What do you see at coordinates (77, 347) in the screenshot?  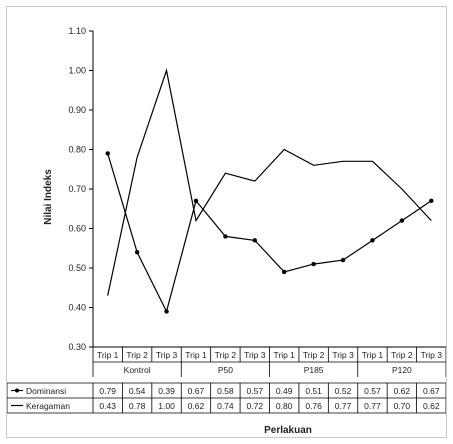 I see `y-tick-label: 0.30` at bounding box center [77, 347].